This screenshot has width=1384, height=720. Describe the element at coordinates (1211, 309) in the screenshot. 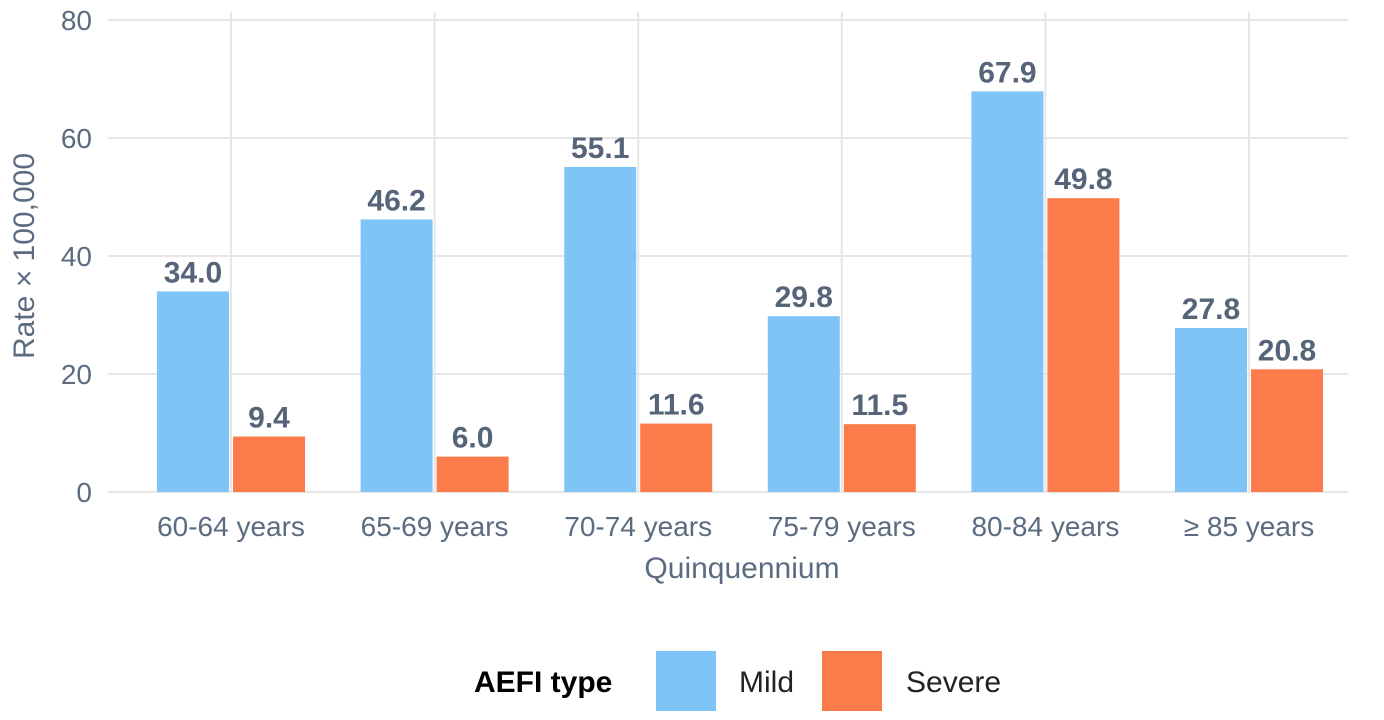

I see `data-label-mild: 27.8` at that location.